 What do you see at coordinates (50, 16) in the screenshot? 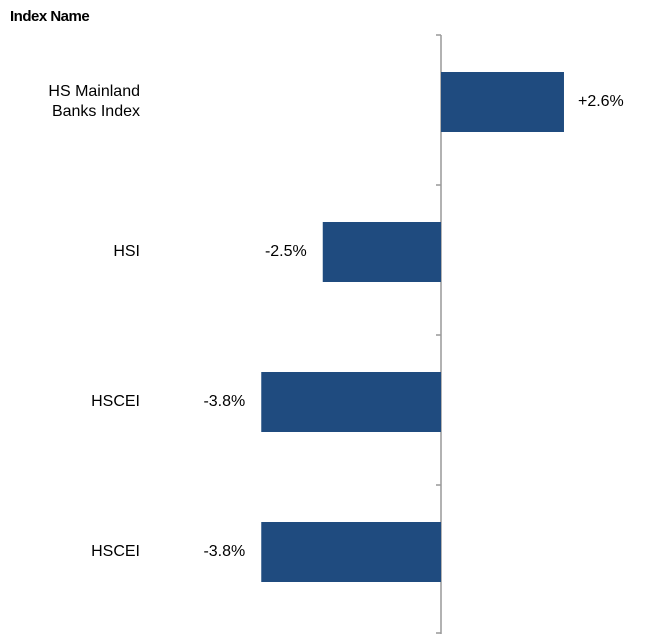
I see `chart-title: Index Name` at bounding box center [50, 16].